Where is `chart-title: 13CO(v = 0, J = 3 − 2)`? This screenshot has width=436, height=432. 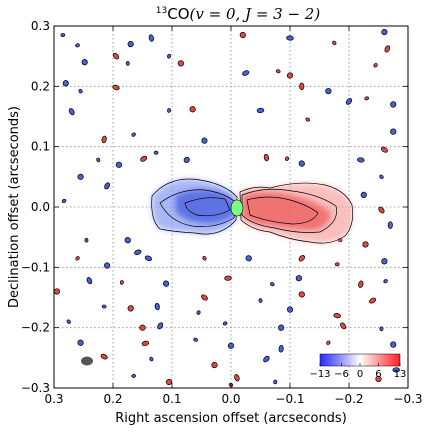 chart-title: 13CO(v = 0, J = 3 − 2) is located at coordinates (238, 14).